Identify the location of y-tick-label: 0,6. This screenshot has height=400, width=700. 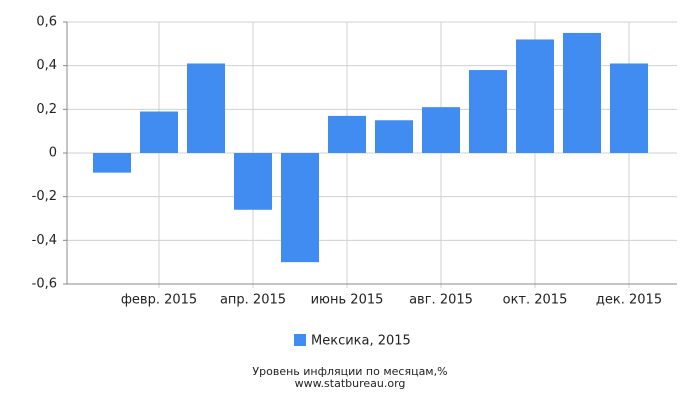
(46, 22).